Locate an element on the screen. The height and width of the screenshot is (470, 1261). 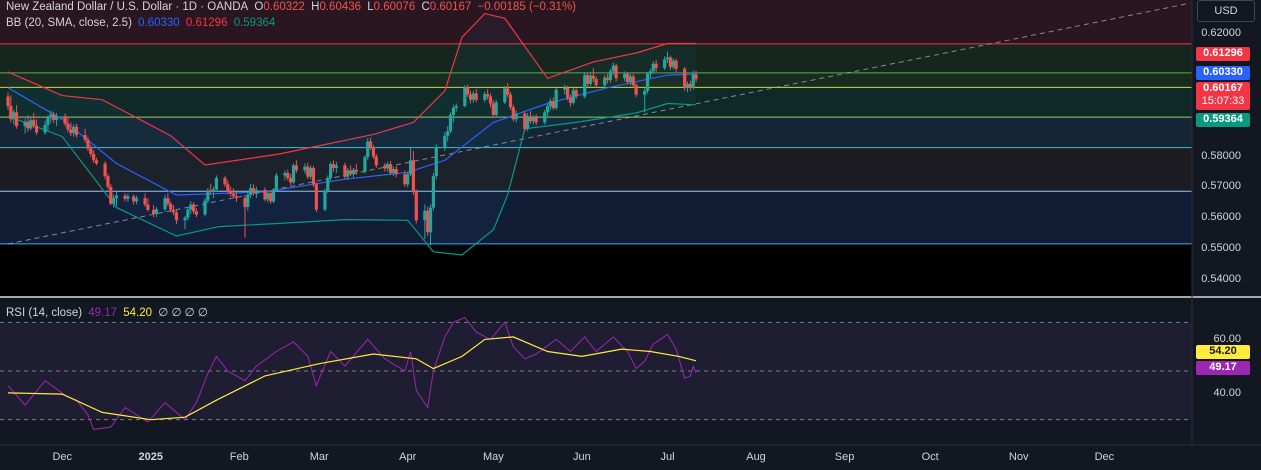
rsi-ma-tag: 54.20 is located at coordinates (1223, 352).